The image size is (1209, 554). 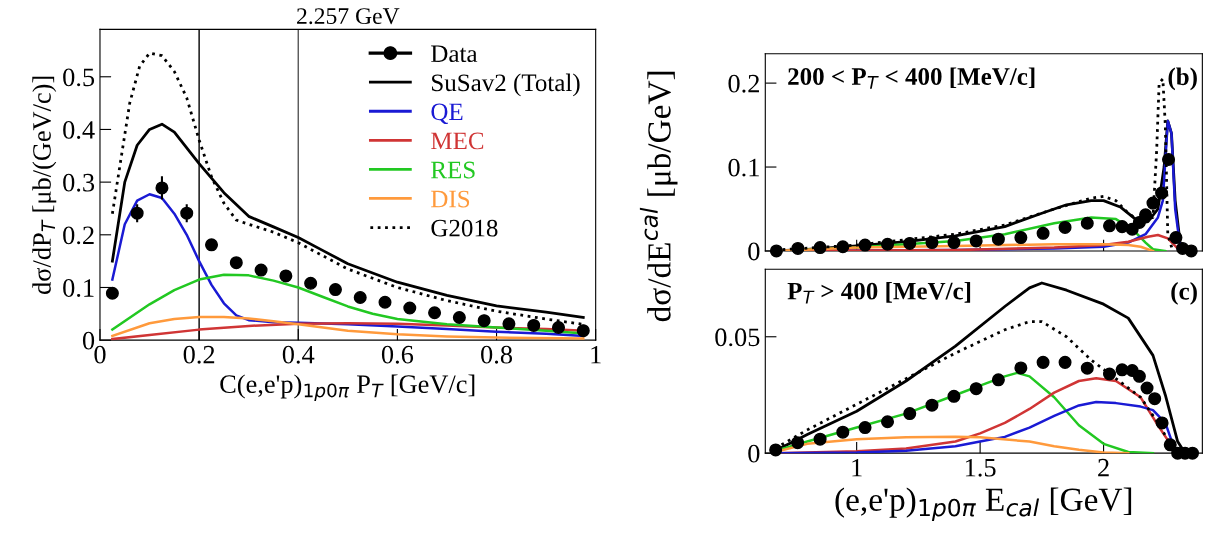 What do you see at coordinates (348, 16) in the screenshot?
I see `chart-title: 2.257 GeV` at bounding box center [348, 16].